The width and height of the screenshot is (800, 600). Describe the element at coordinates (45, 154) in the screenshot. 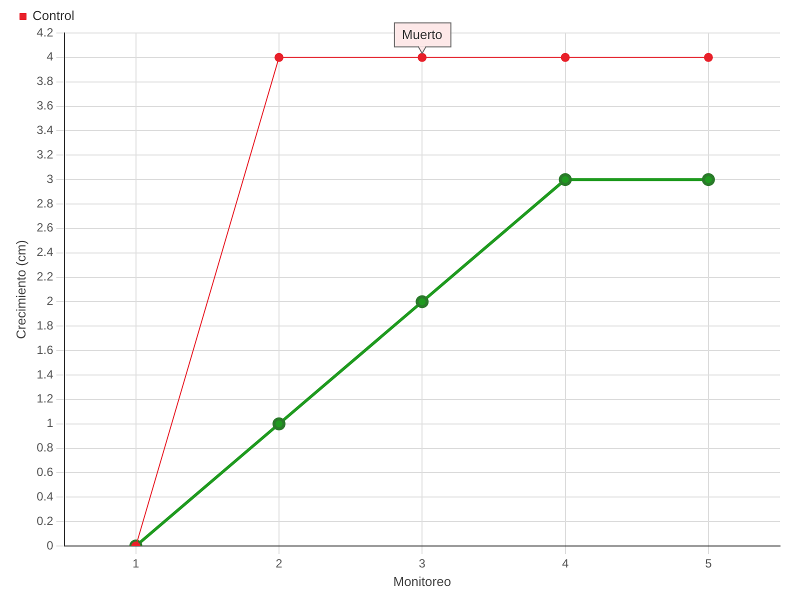

I see `y-tick-label: 3.2` at that location.